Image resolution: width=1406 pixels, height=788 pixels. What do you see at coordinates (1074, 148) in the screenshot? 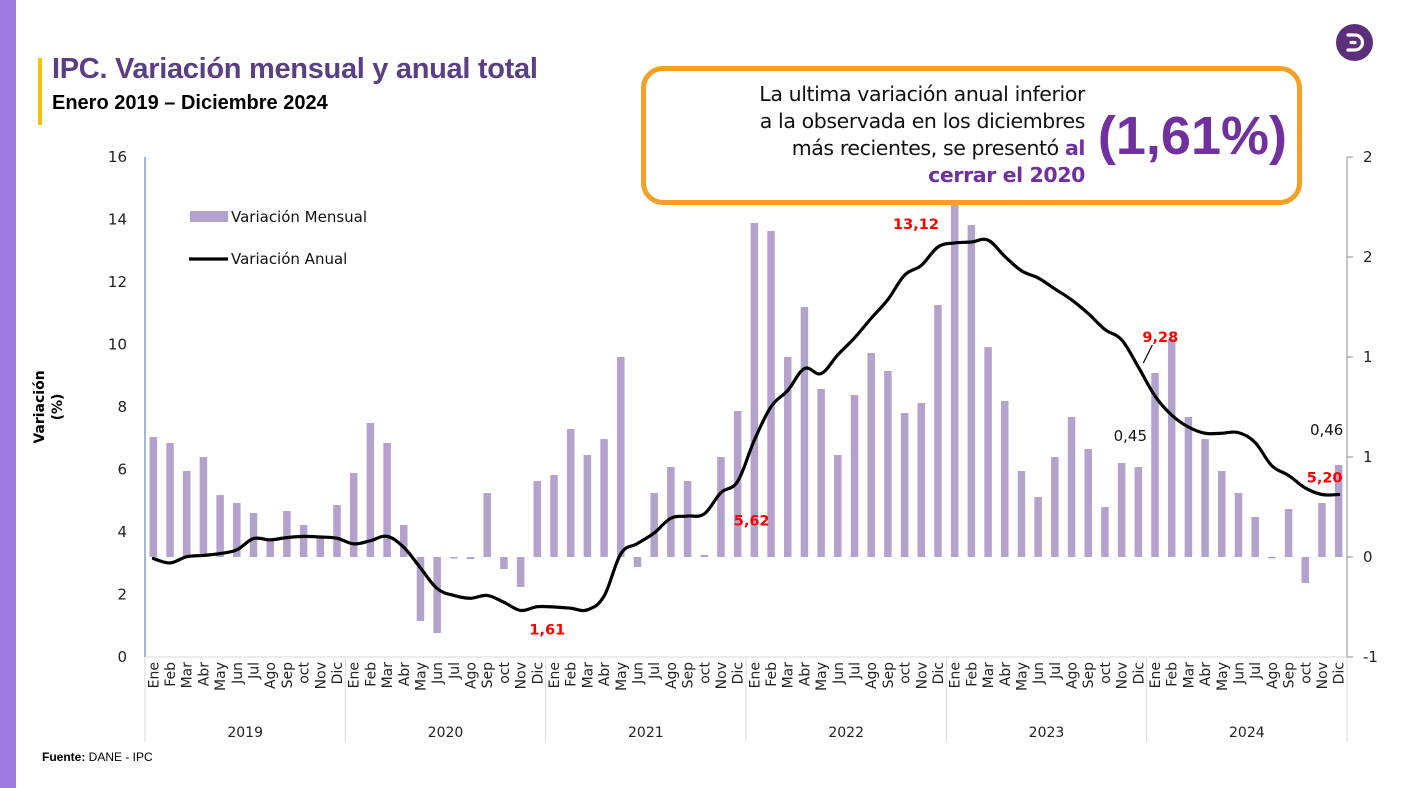
I see `callout-line-3-highlight: al` at bounding box center [1074, 148].